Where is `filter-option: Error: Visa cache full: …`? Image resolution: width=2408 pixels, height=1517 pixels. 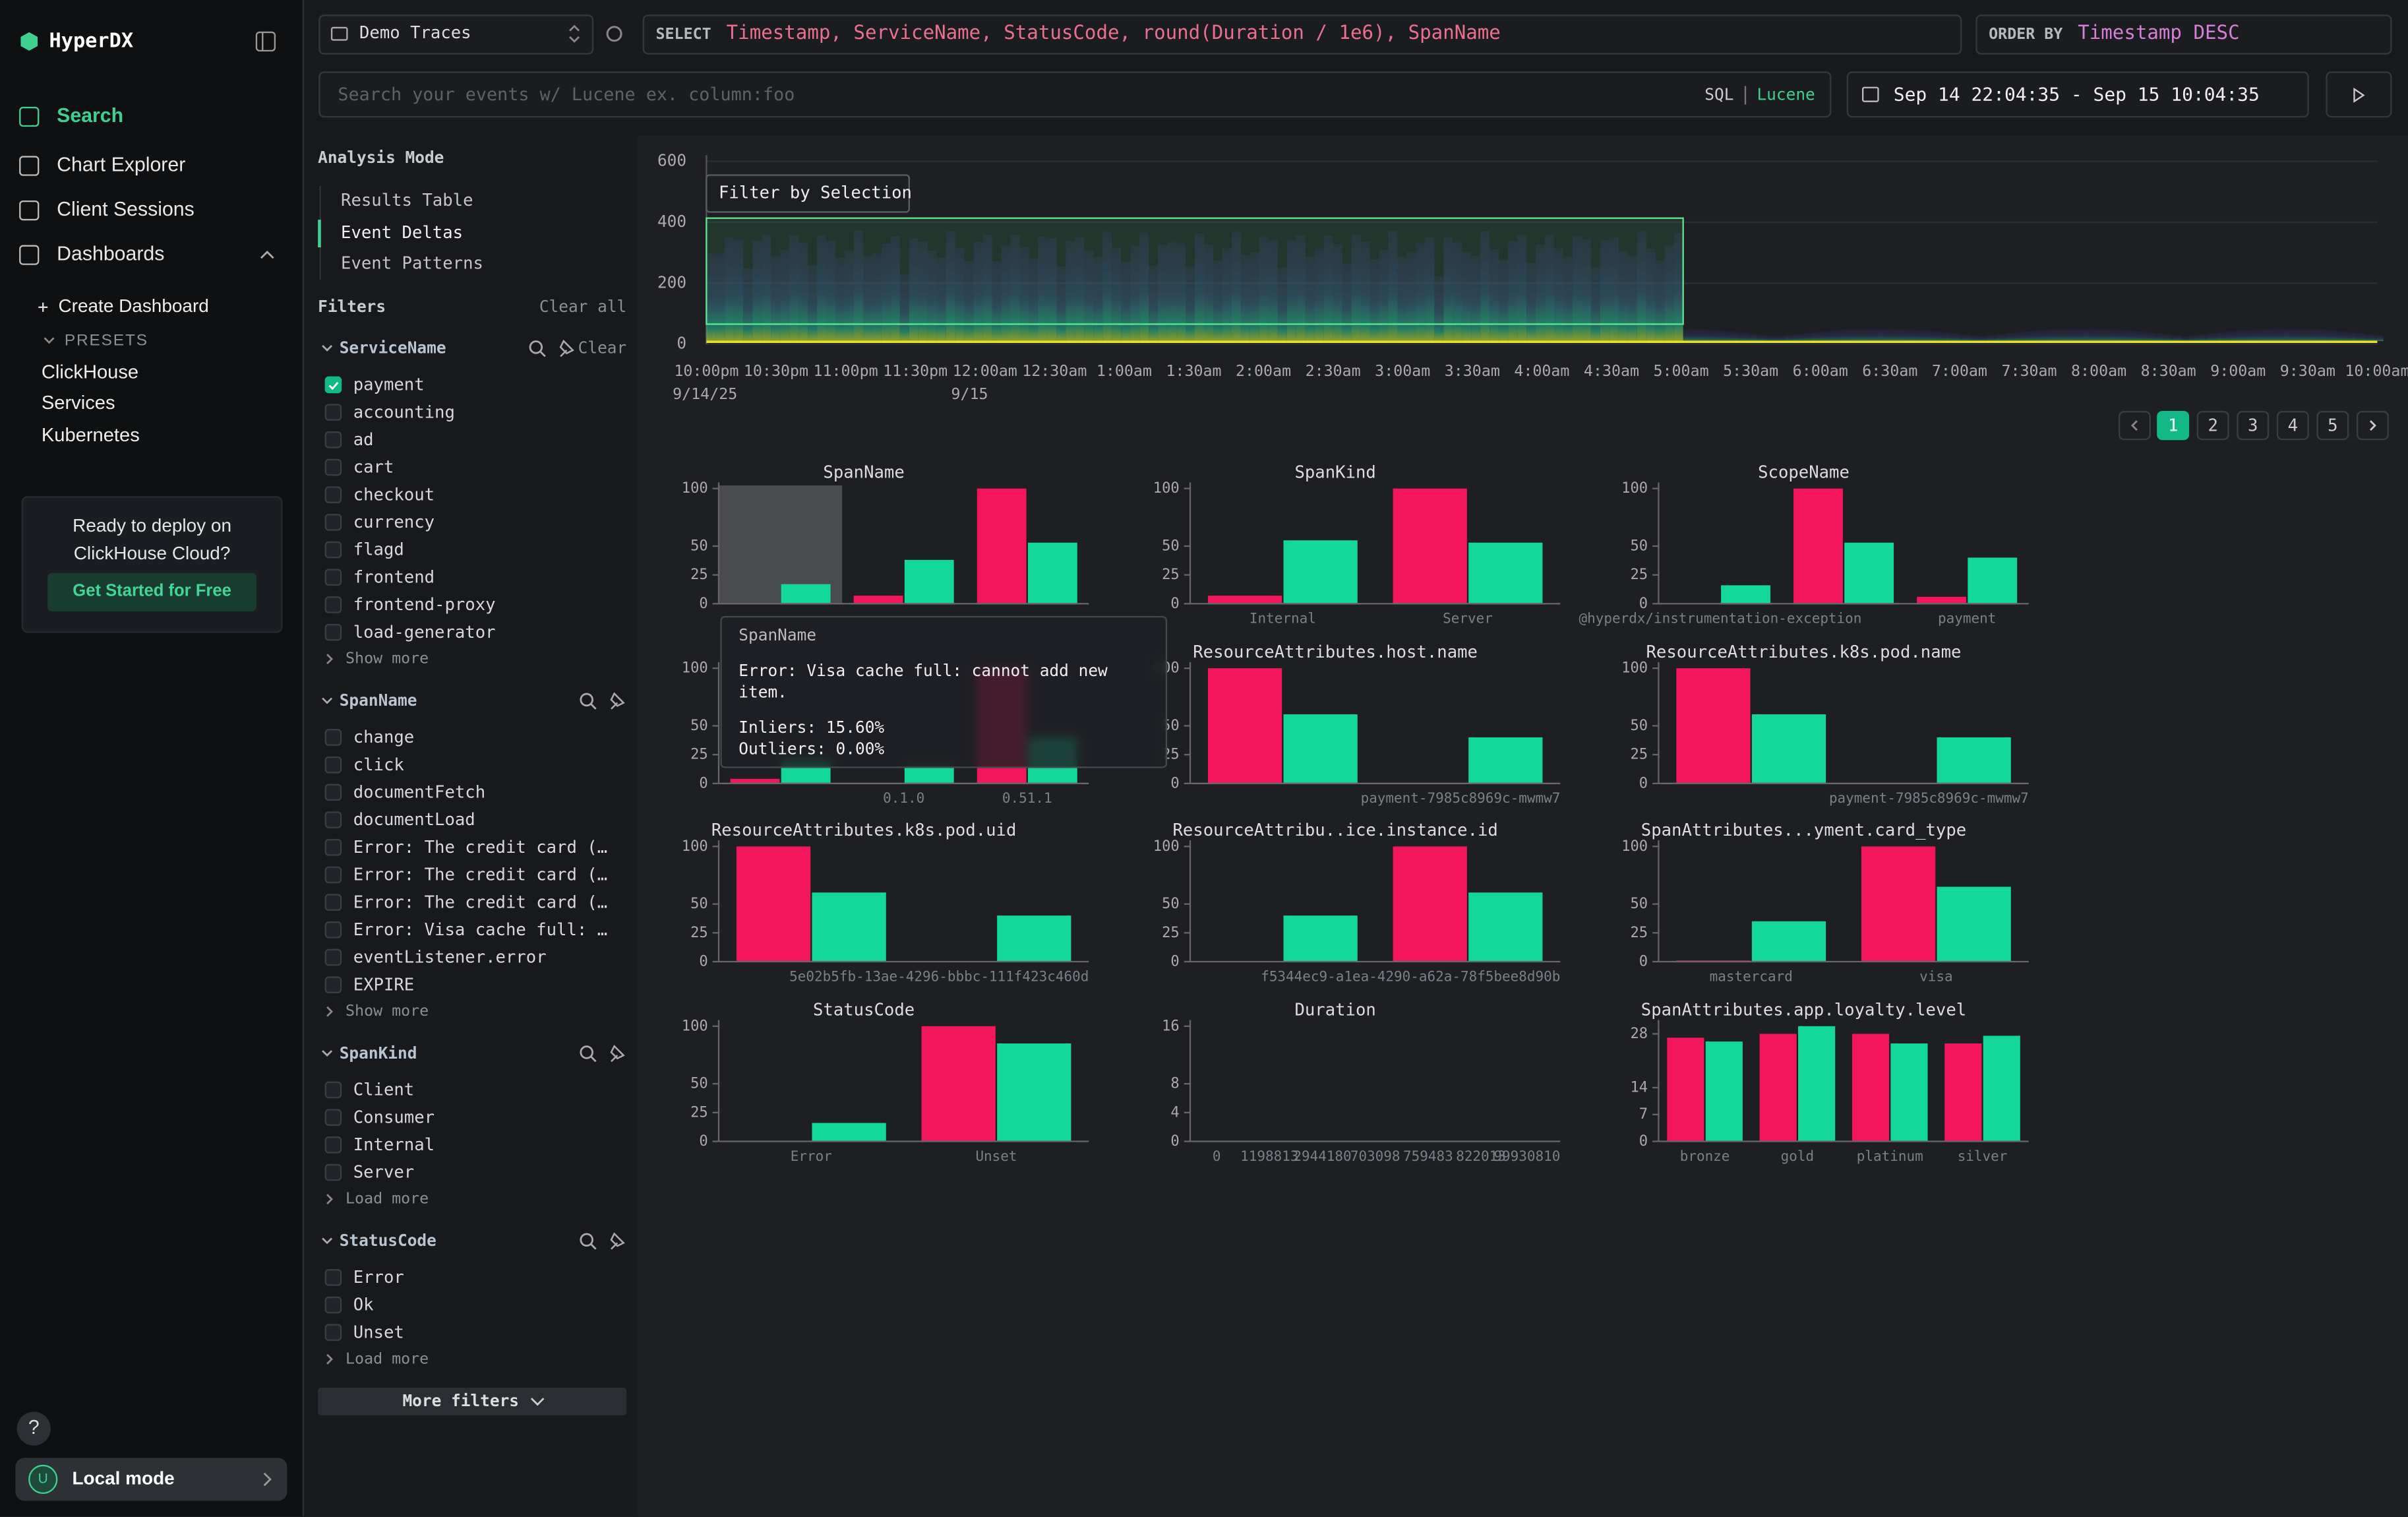
filter-option: Error: Visa cache full: … is located at coordinates (480, 930).